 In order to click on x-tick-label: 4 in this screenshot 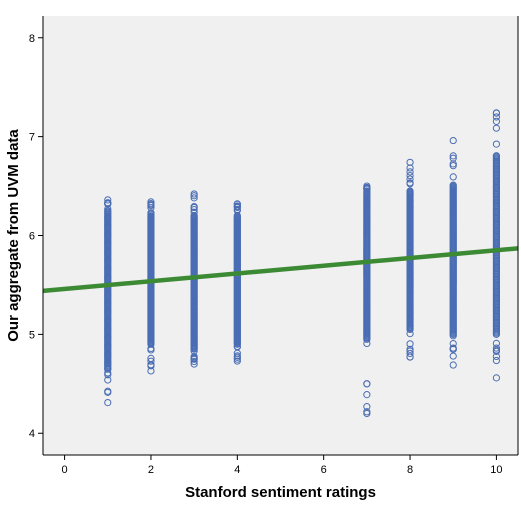, I will do `click(237, 470)`.